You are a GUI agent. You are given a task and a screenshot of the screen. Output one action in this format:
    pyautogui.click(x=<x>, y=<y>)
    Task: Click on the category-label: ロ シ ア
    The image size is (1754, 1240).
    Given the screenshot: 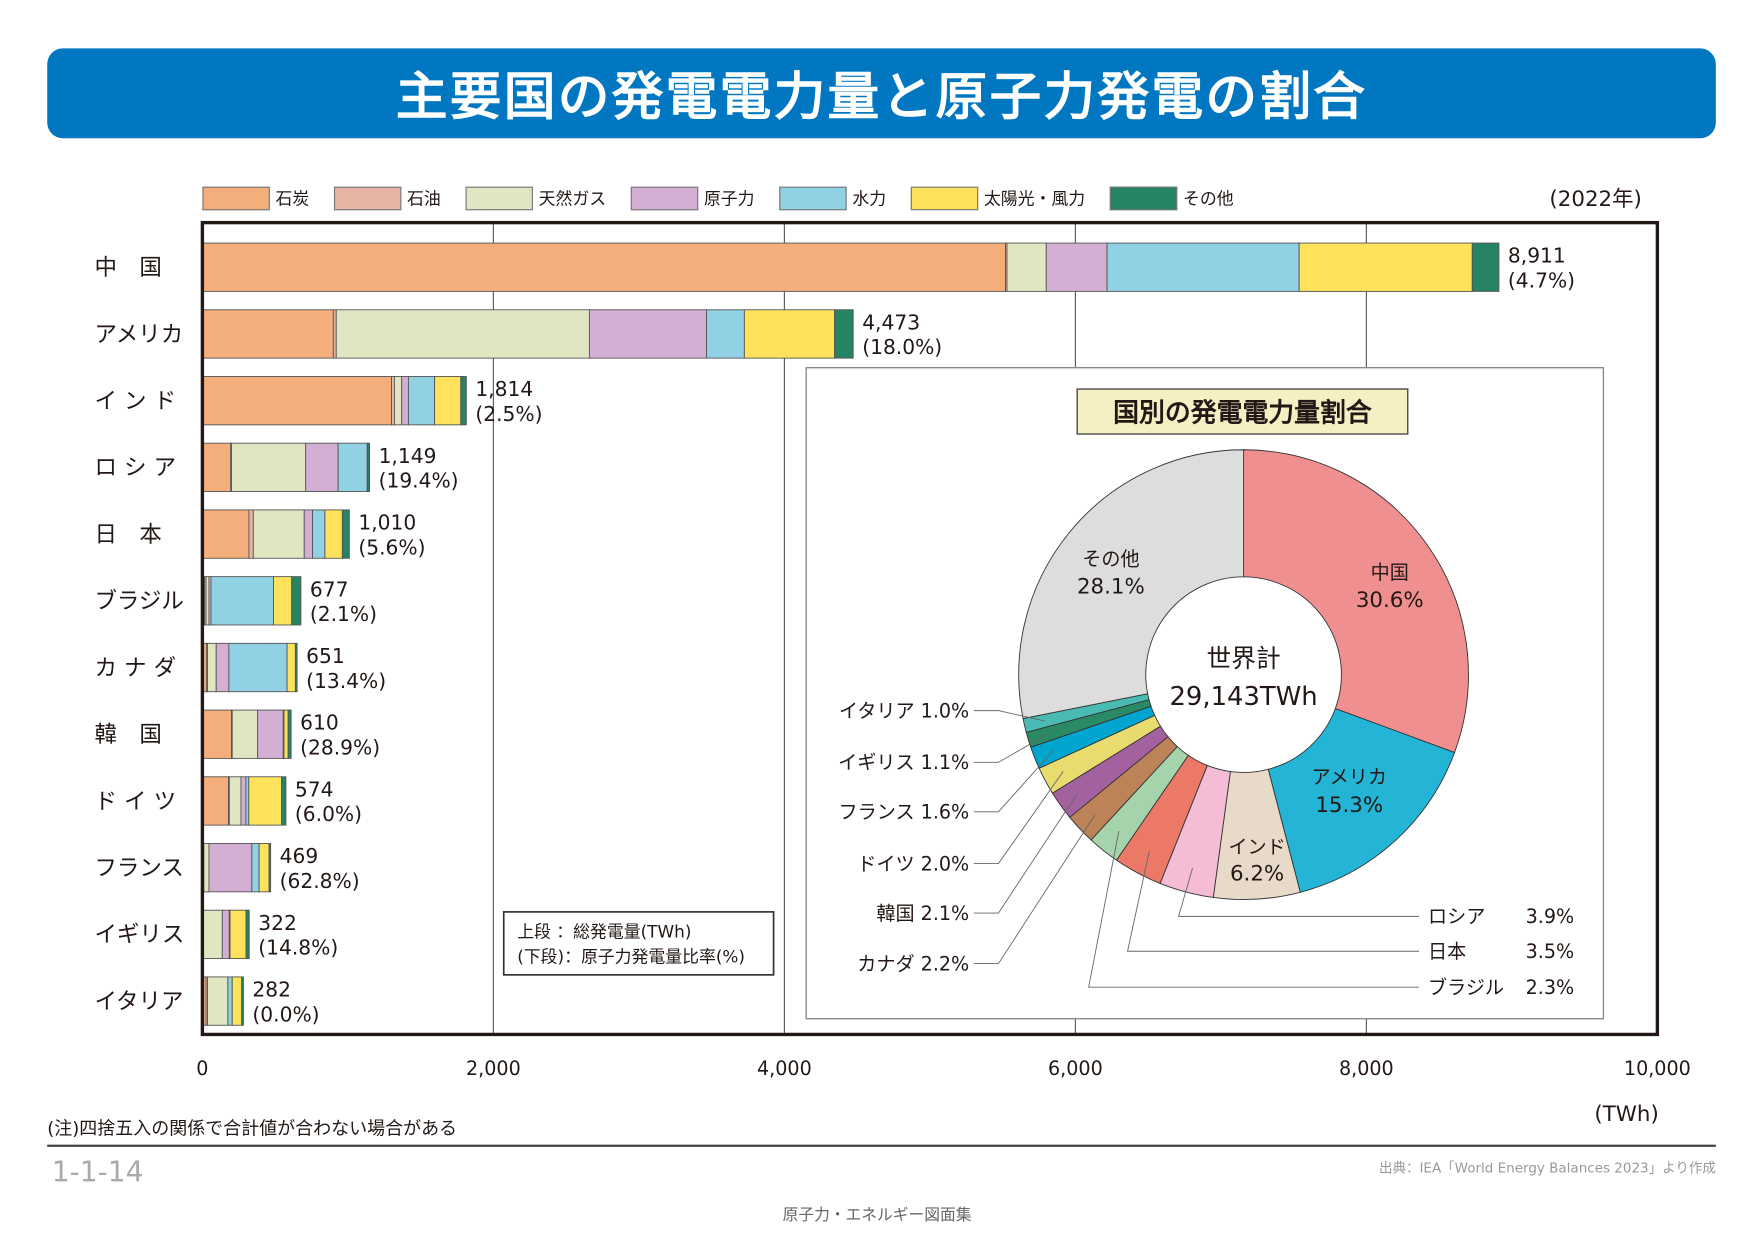 What is the action you would take?
    pyautogui.click(x=135, y=468)
    